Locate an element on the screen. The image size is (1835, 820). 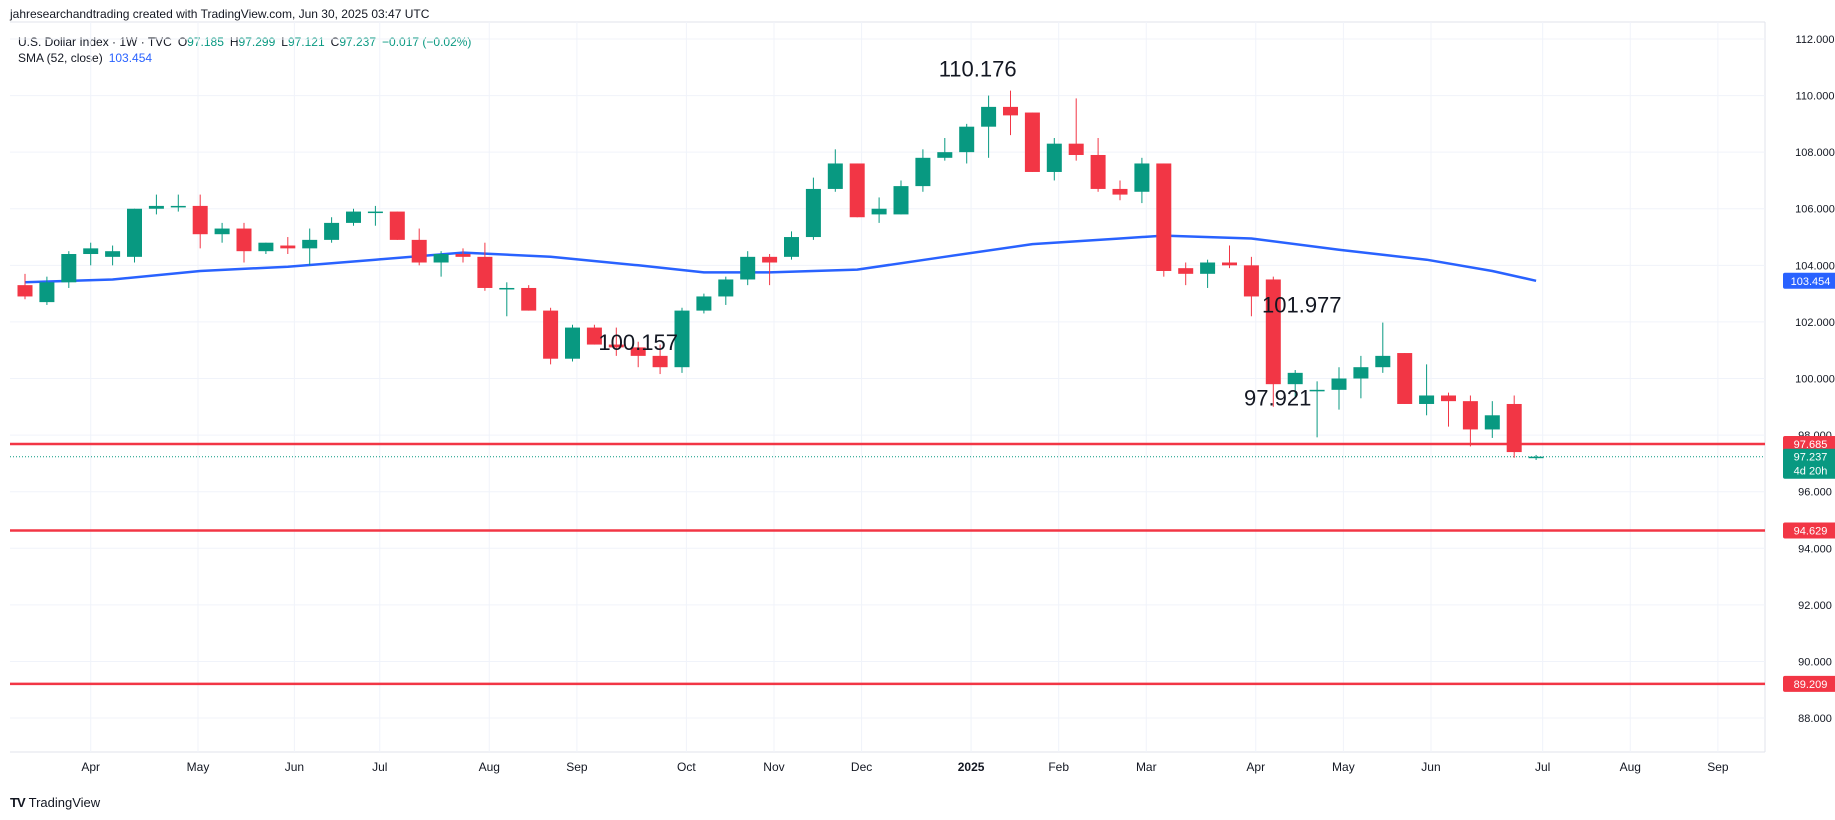
y-tick-label: 90.000 is located at coordinates (1815, 662).